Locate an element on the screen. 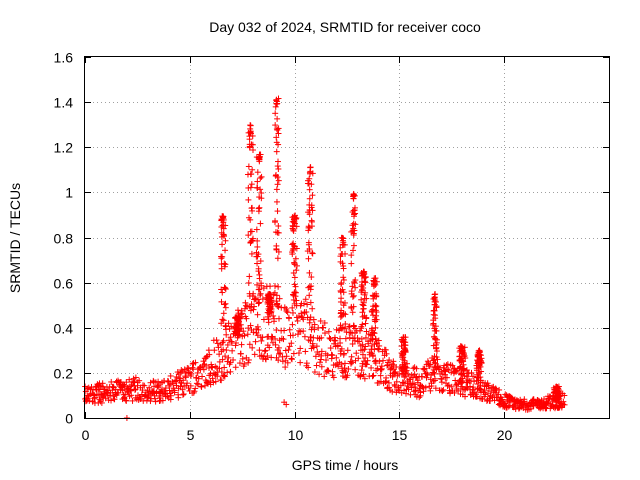  y-axis-label: SRMTID / TECUs is located at coordinates (15, 238).